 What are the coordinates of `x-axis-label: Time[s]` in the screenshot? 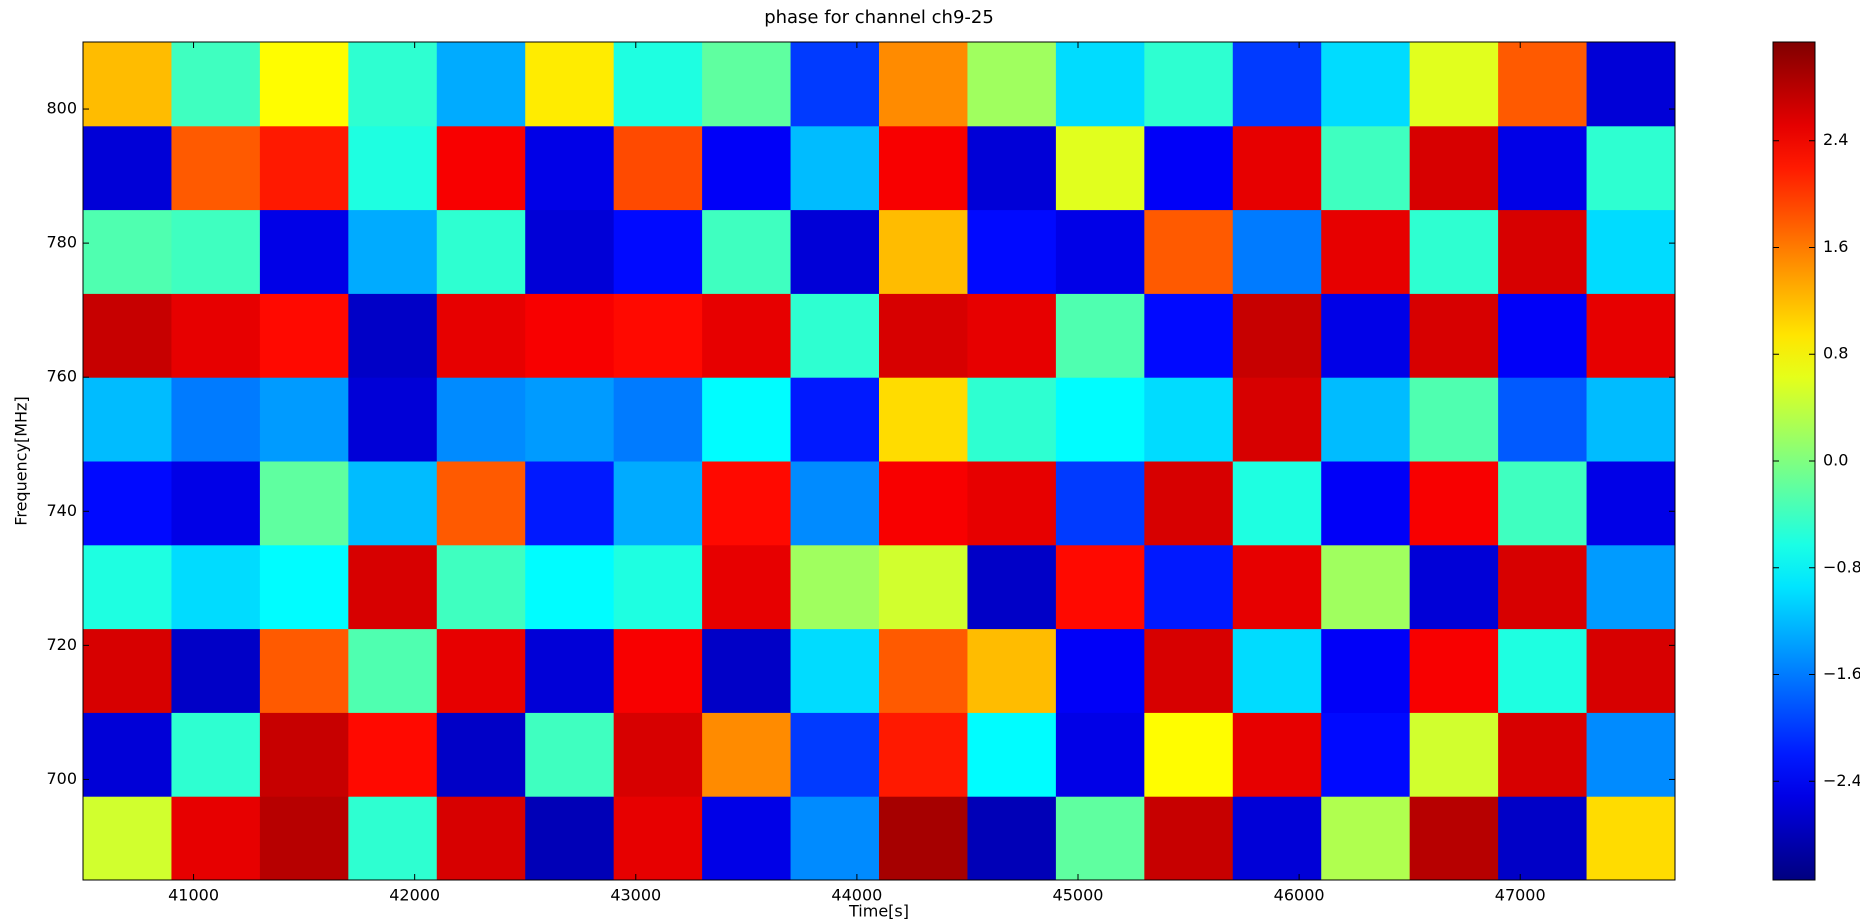 It's located at (878, 911).